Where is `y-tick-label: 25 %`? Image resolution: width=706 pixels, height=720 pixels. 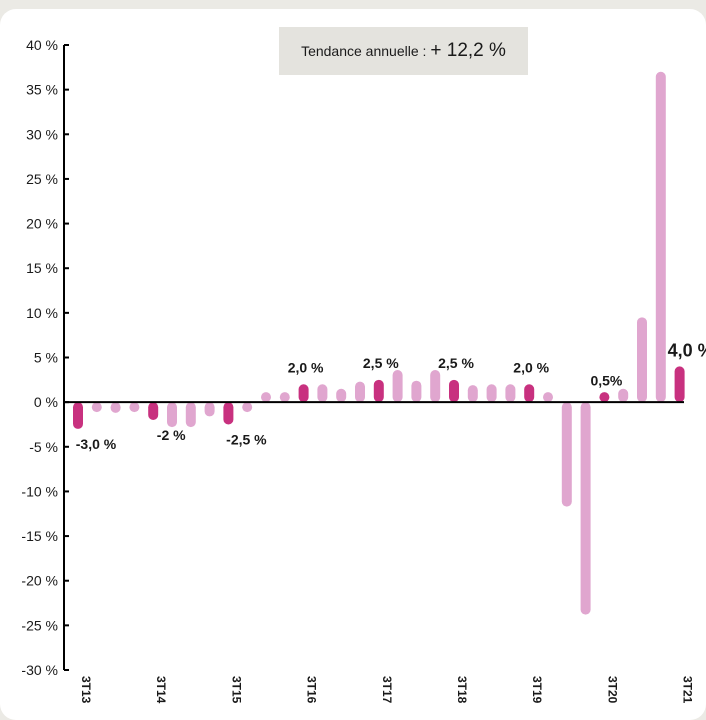
y-tick-label: 25 % is located at coordinates (42, 179).